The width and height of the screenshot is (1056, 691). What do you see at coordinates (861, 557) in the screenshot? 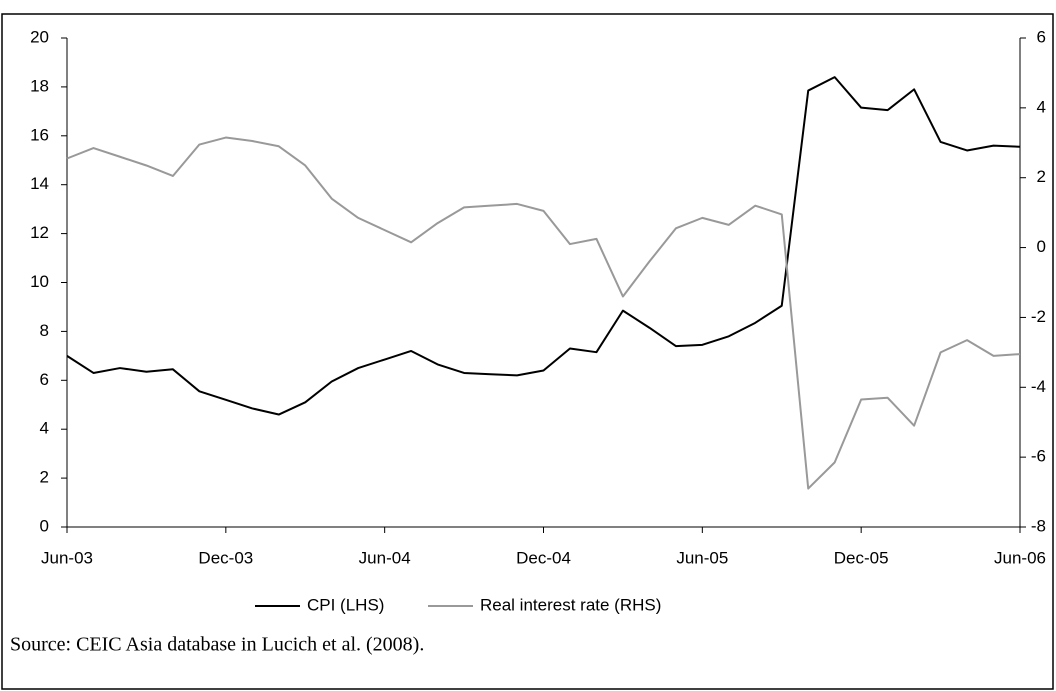
I see `x-tick-label: Dec-05` at bounding box center [861, 557].